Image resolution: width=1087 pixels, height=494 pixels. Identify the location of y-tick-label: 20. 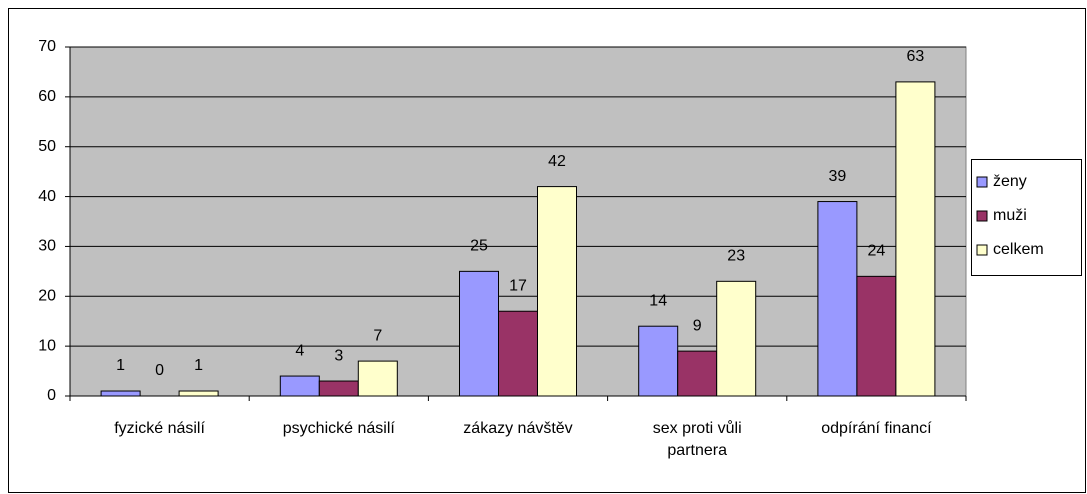
(47, 296).